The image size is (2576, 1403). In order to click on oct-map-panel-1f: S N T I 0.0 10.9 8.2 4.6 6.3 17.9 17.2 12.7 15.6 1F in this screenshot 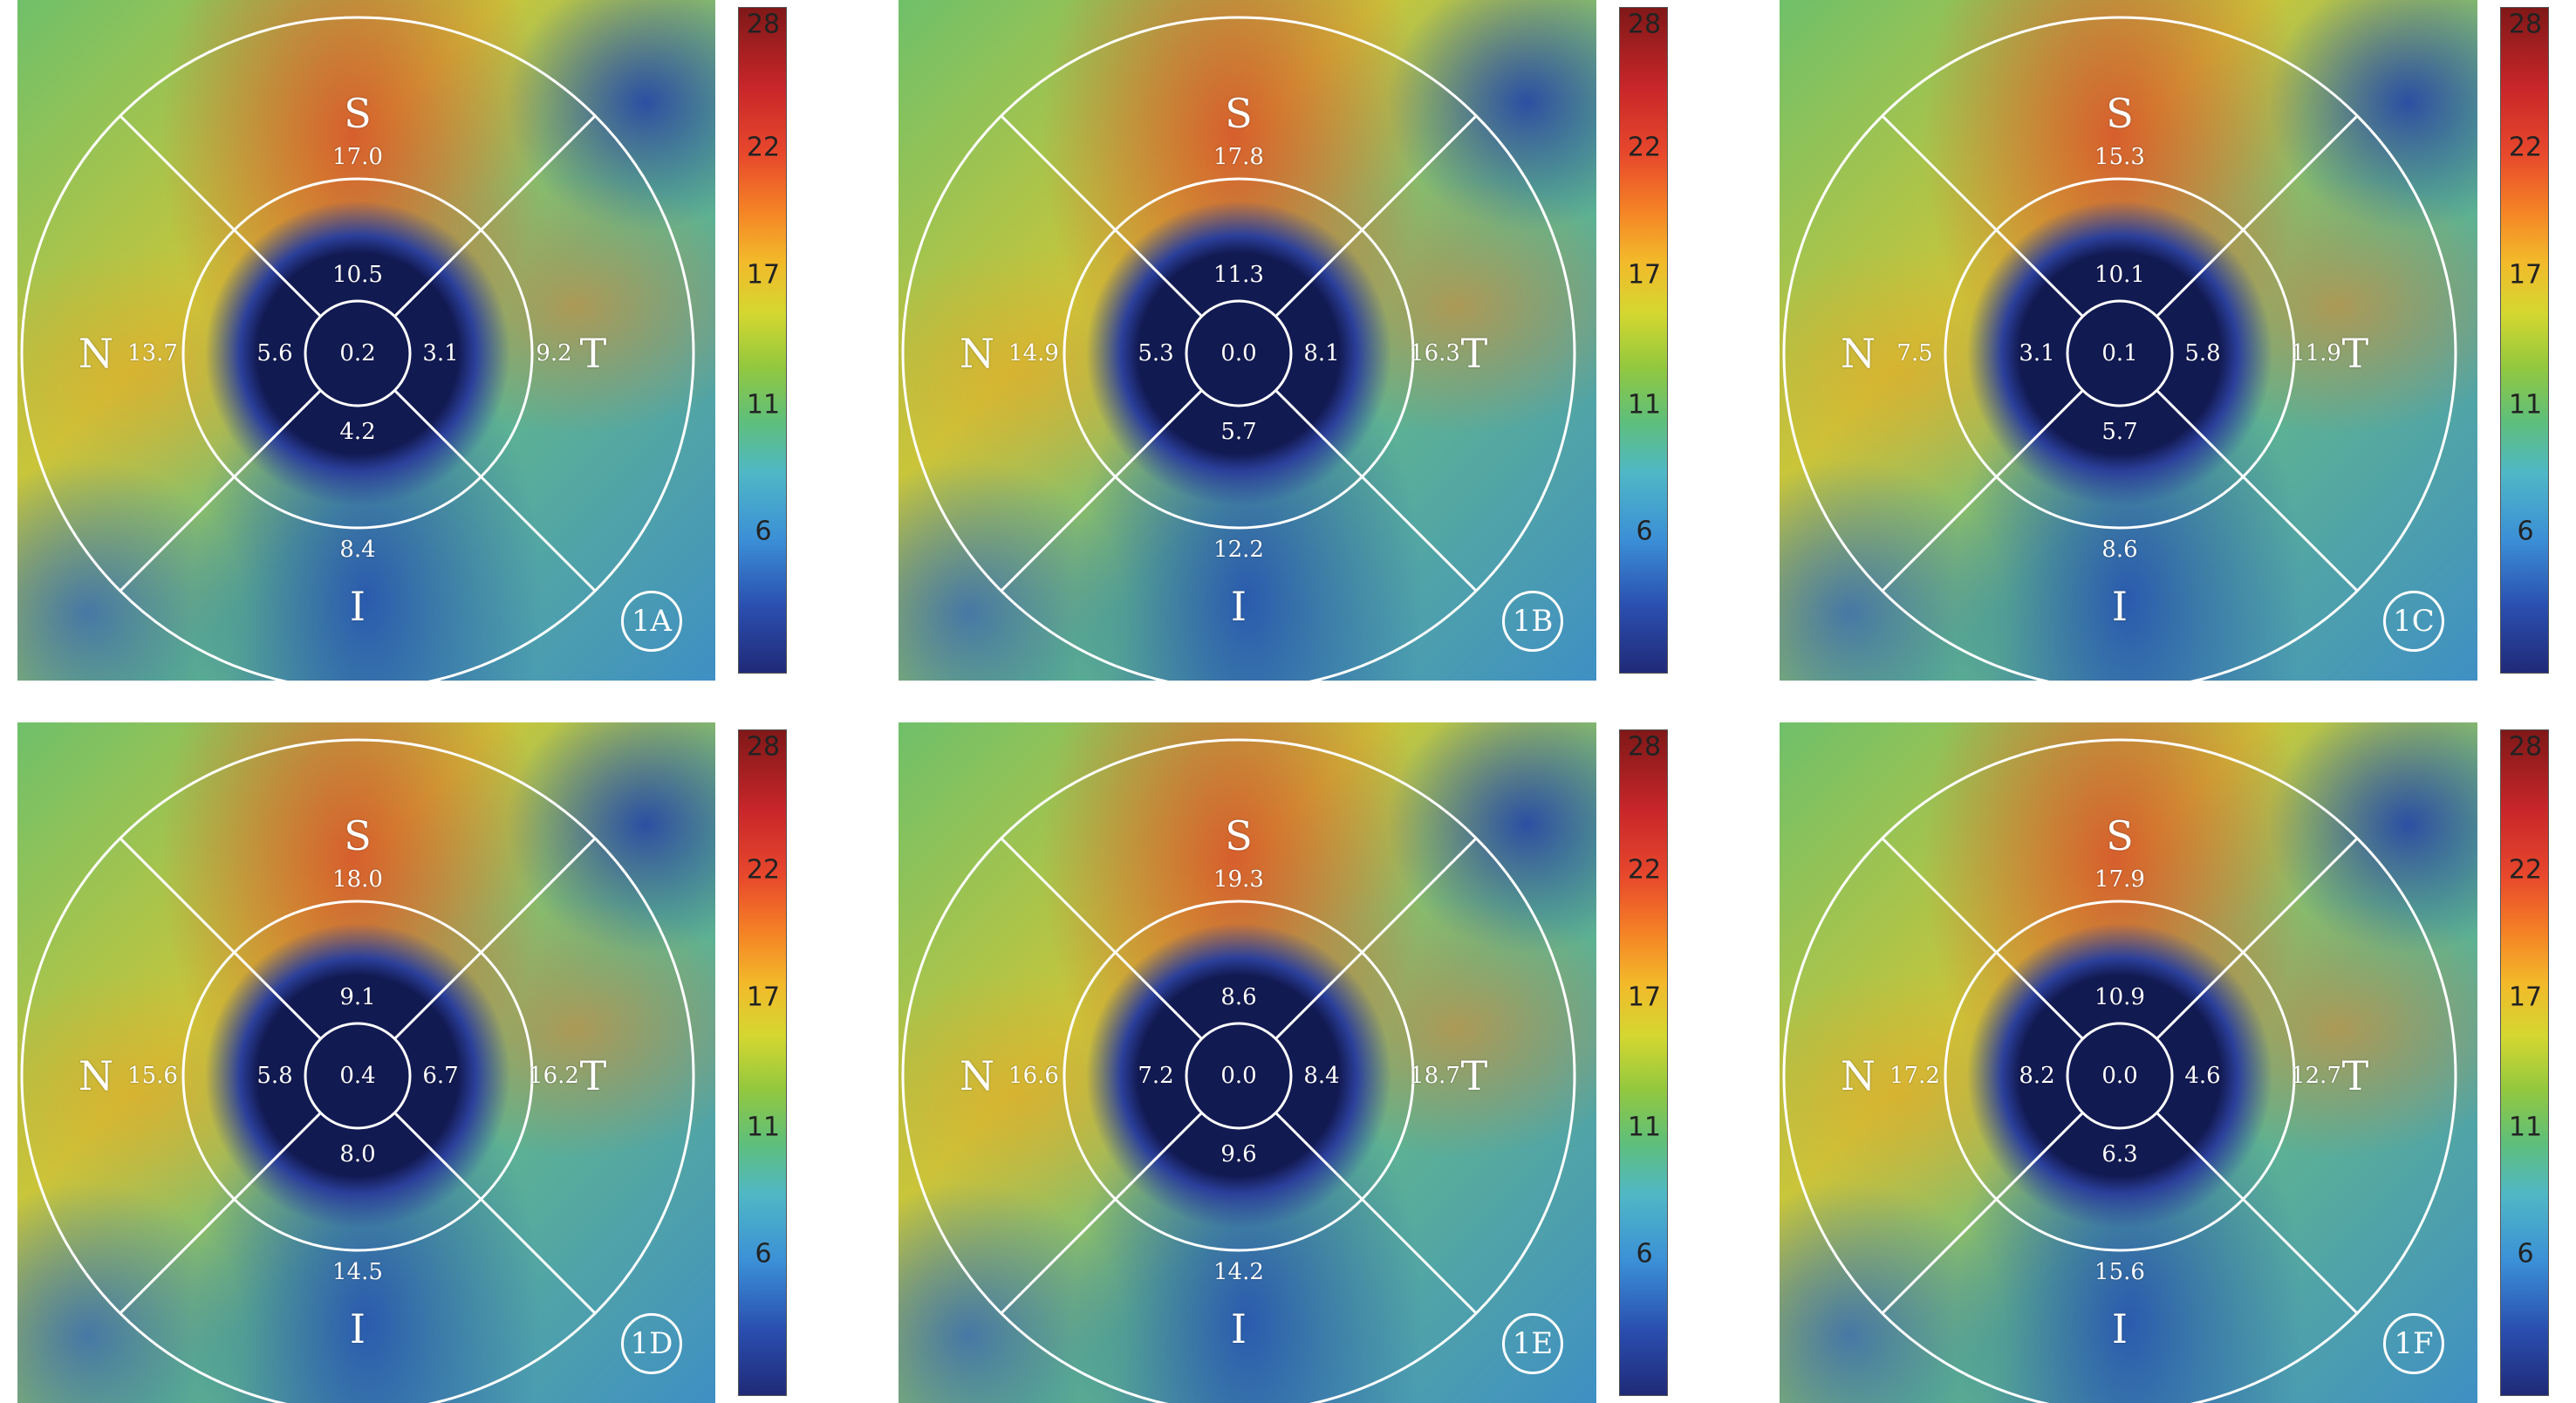, I will do `click(2128, 1062)`.